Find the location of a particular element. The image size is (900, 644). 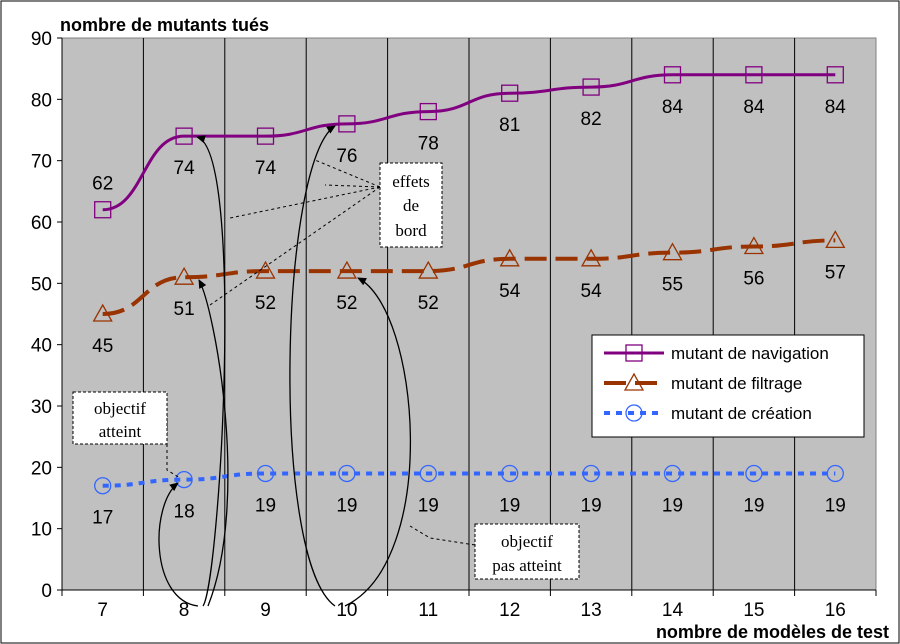

legend-label: mutant de navigation is located at coordinates (750, 353).